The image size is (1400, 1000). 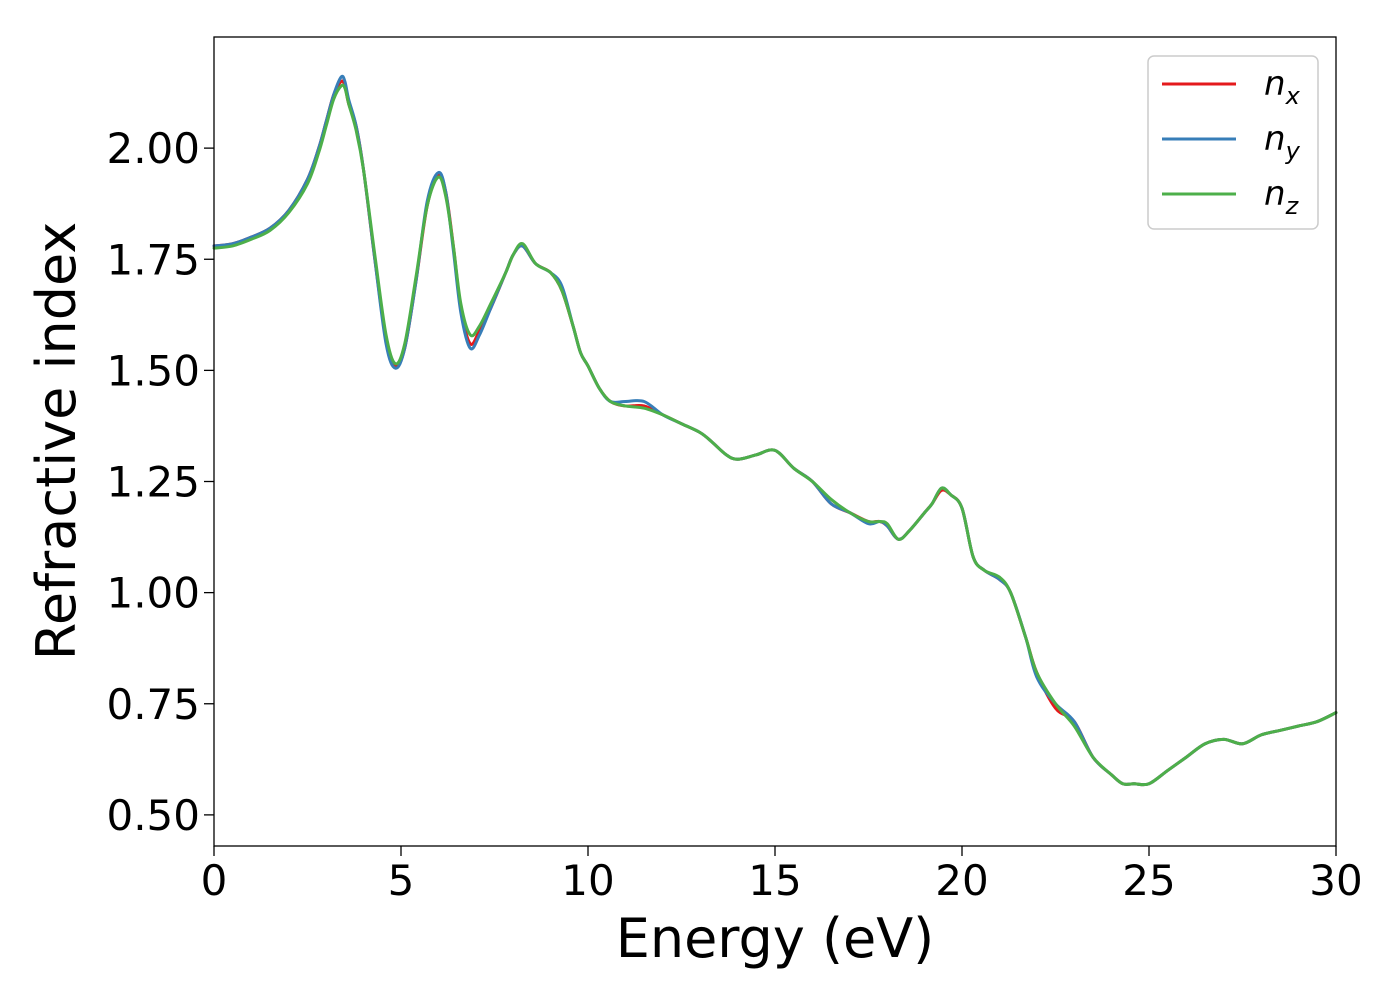 I want to click on x-tick-label: 15, so click(x=774, y=880).